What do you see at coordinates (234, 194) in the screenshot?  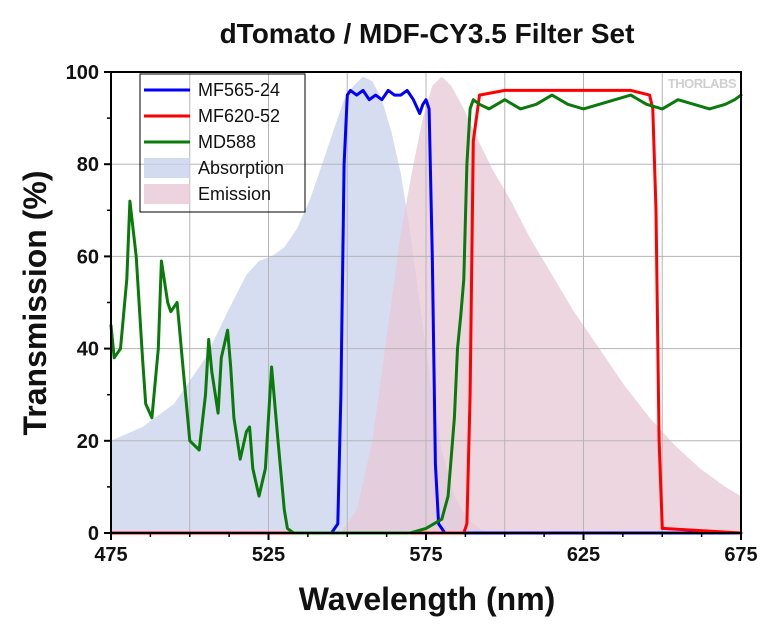 I see `legend-label-emission: Emission` at bounding box center [234, 194].